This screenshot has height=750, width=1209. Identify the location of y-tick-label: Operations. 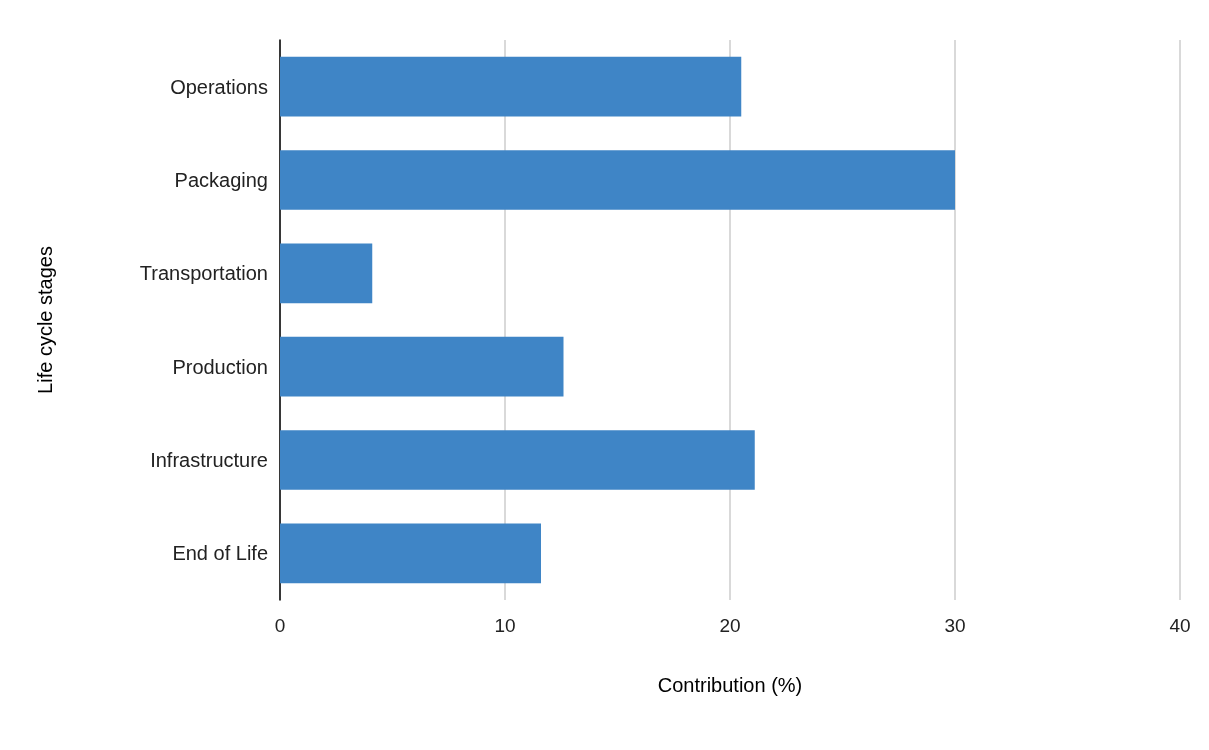
(219, 86).